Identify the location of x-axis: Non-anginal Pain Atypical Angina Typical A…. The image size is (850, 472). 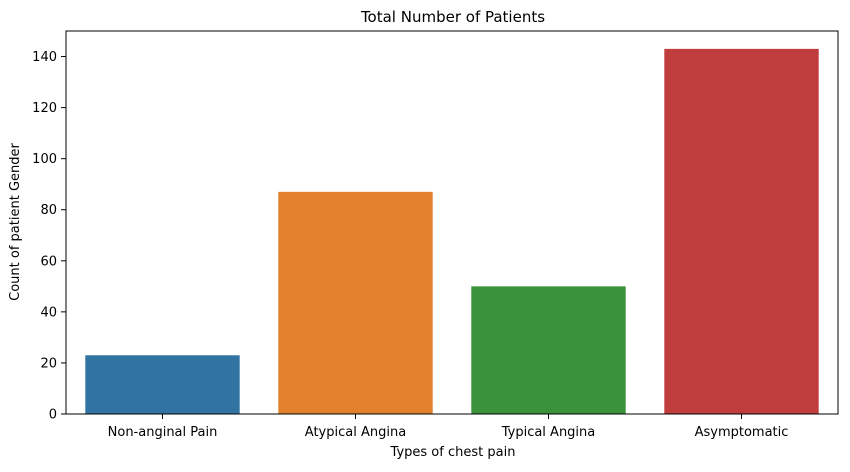
(448, 427).